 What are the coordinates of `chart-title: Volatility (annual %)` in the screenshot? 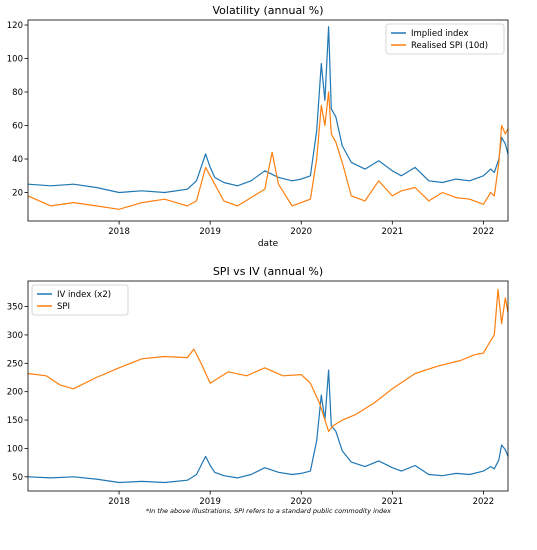 It's located at (268, 10).